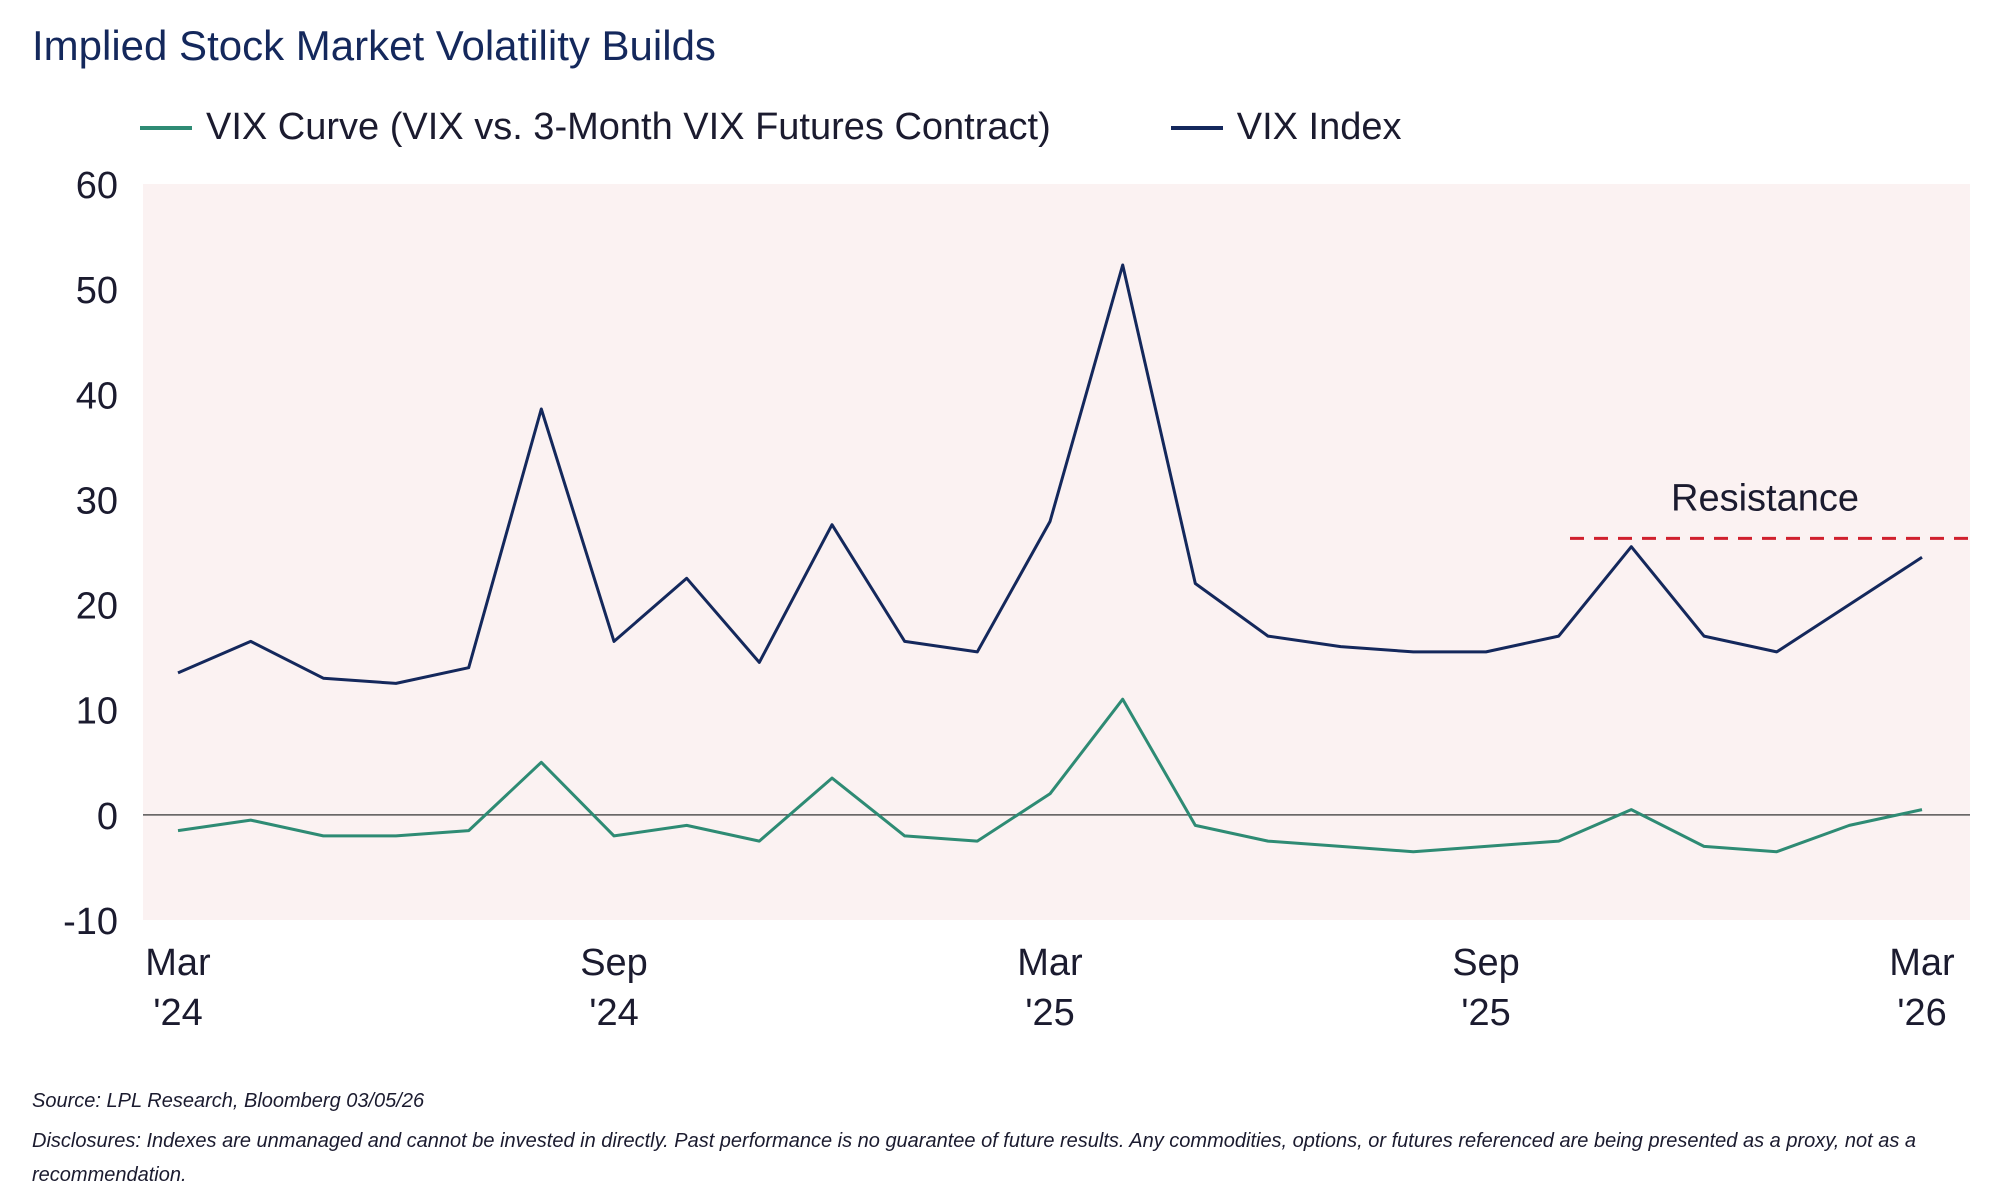 Image resolution: width=1998 pixels, height=1192 pixels. I want to click on legend-item-vix-index: VIX Index, so click(1286, 127).